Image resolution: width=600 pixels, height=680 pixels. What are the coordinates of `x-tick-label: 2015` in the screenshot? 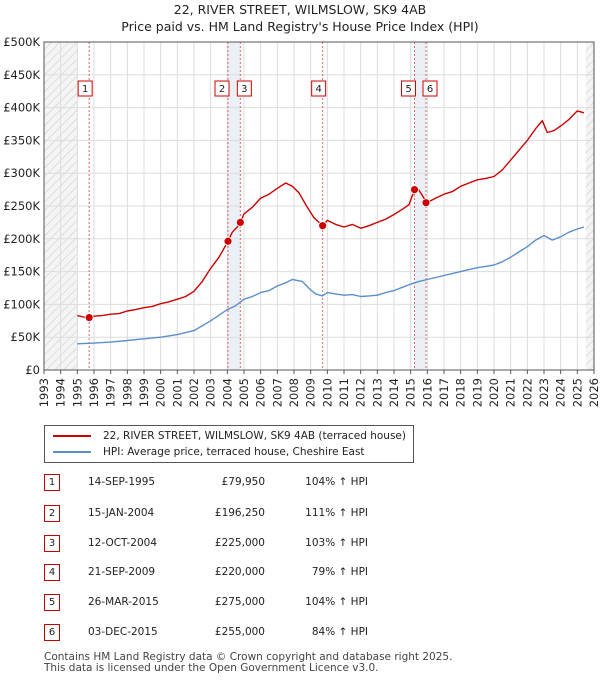 It's located at (411, 392).